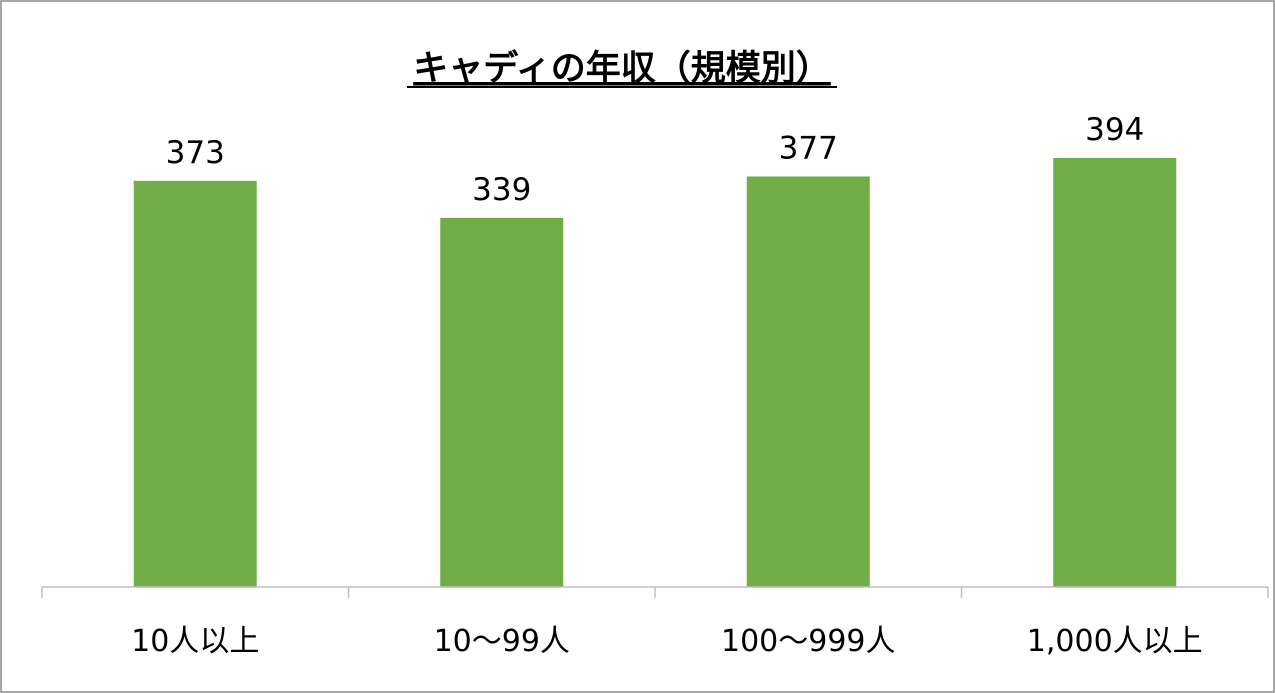  What do you see at coordinates (195, 641) in the screenshot?
I see `category-label: 10人以上` at bounding box center [195, 641].